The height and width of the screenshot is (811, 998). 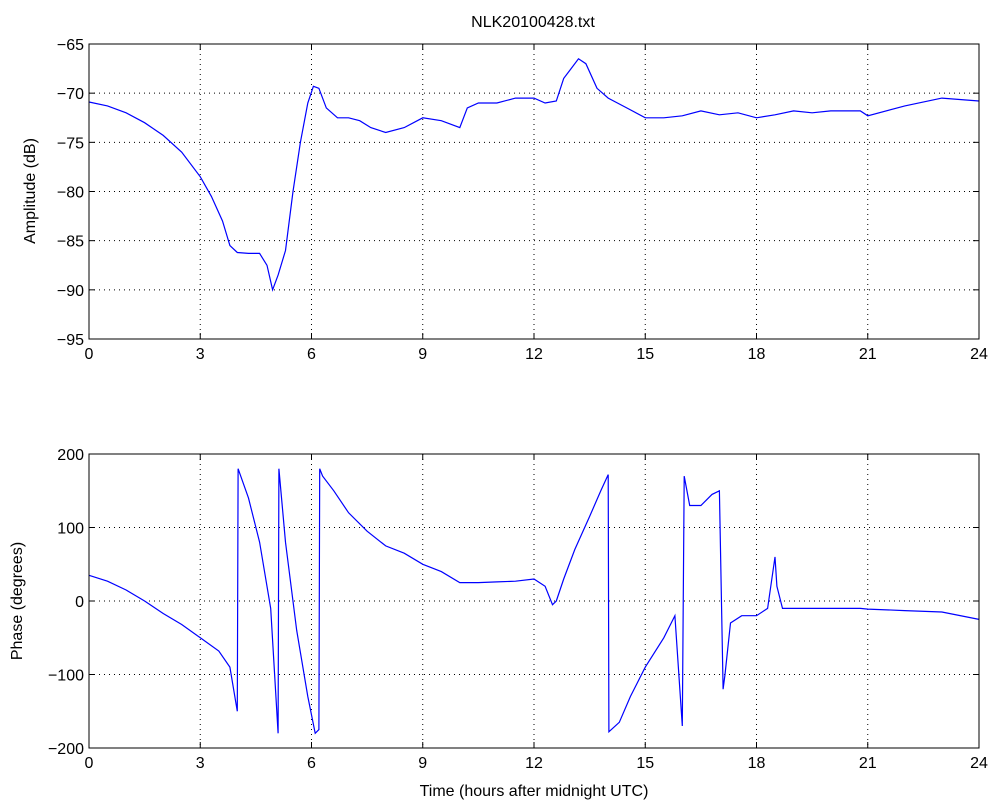 I want to click on phase-y-tick-label: −100, so click(x=66, y=676).